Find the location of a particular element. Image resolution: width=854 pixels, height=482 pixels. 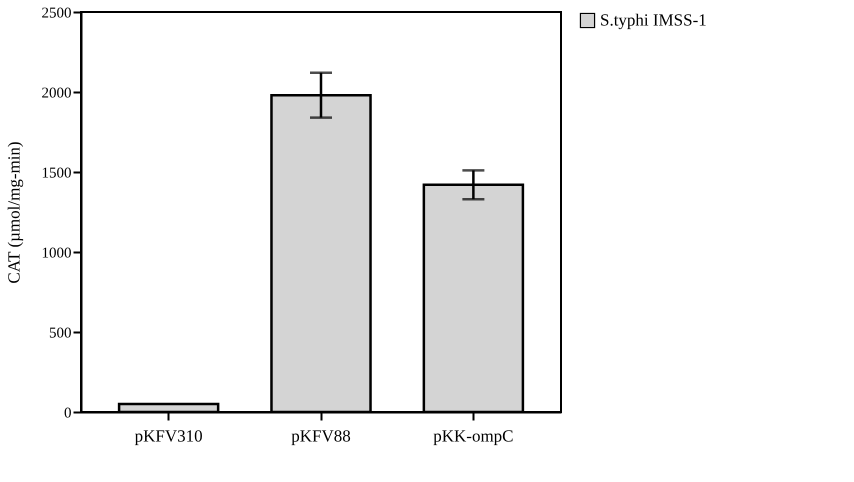

y-tick-label: 1000 is located at coordinates (57, 254).